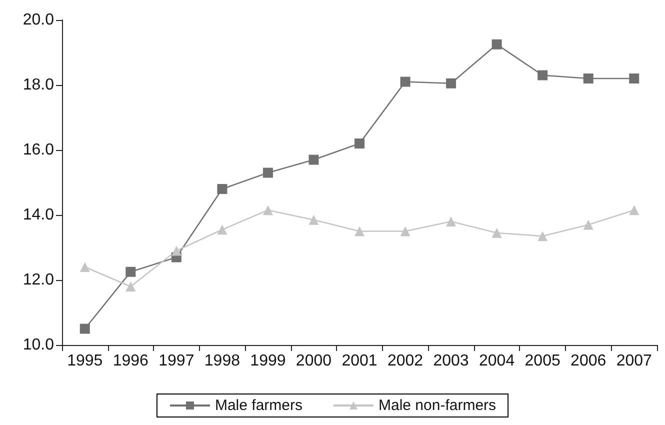  What do you see at coordinates (588, 361) in the screenshot?
I see `x-tick-label: 2006` at bounding box center [588, 361].